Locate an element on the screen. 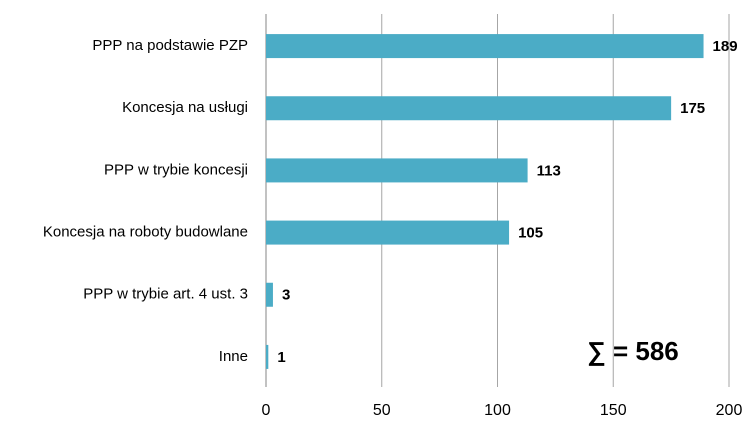 The width and height of the screenshot is (746, 421). x-tick-label: 100 is located at coordinates (497, 410).